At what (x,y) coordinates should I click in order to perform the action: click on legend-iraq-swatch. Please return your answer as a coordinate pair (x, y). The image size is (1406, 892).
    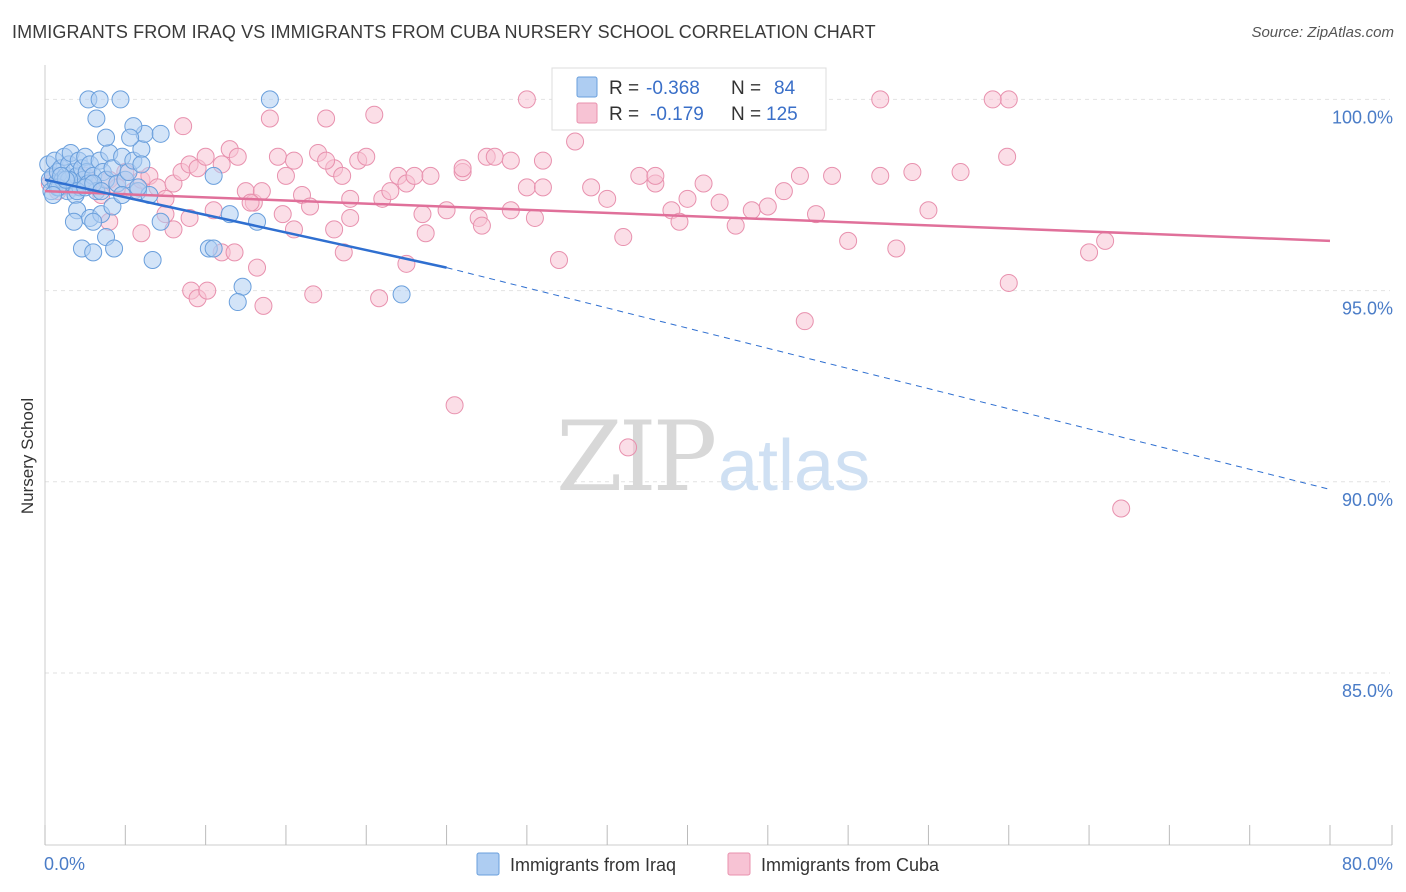
    Looking at the image, I should click on (587, 87).